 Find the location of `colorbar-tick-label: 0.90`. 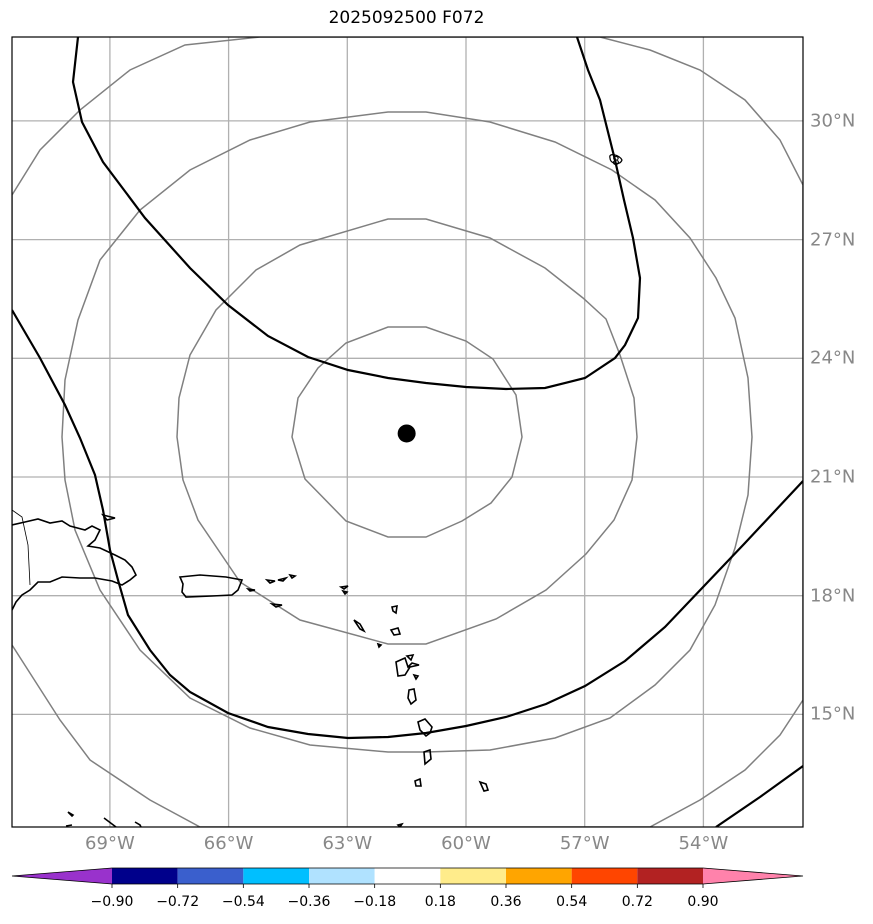

colorbar-tick-label: 0.90 is located at coordinates (703, 902).